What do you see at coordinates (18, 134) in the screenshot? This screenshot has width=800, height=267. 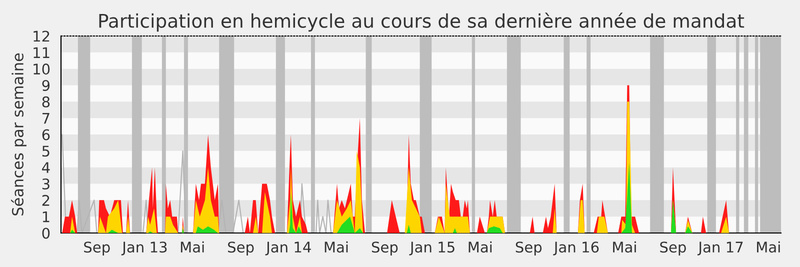 I see `y-axis-title: Séances par semaine` at bounding box center [18, 134].